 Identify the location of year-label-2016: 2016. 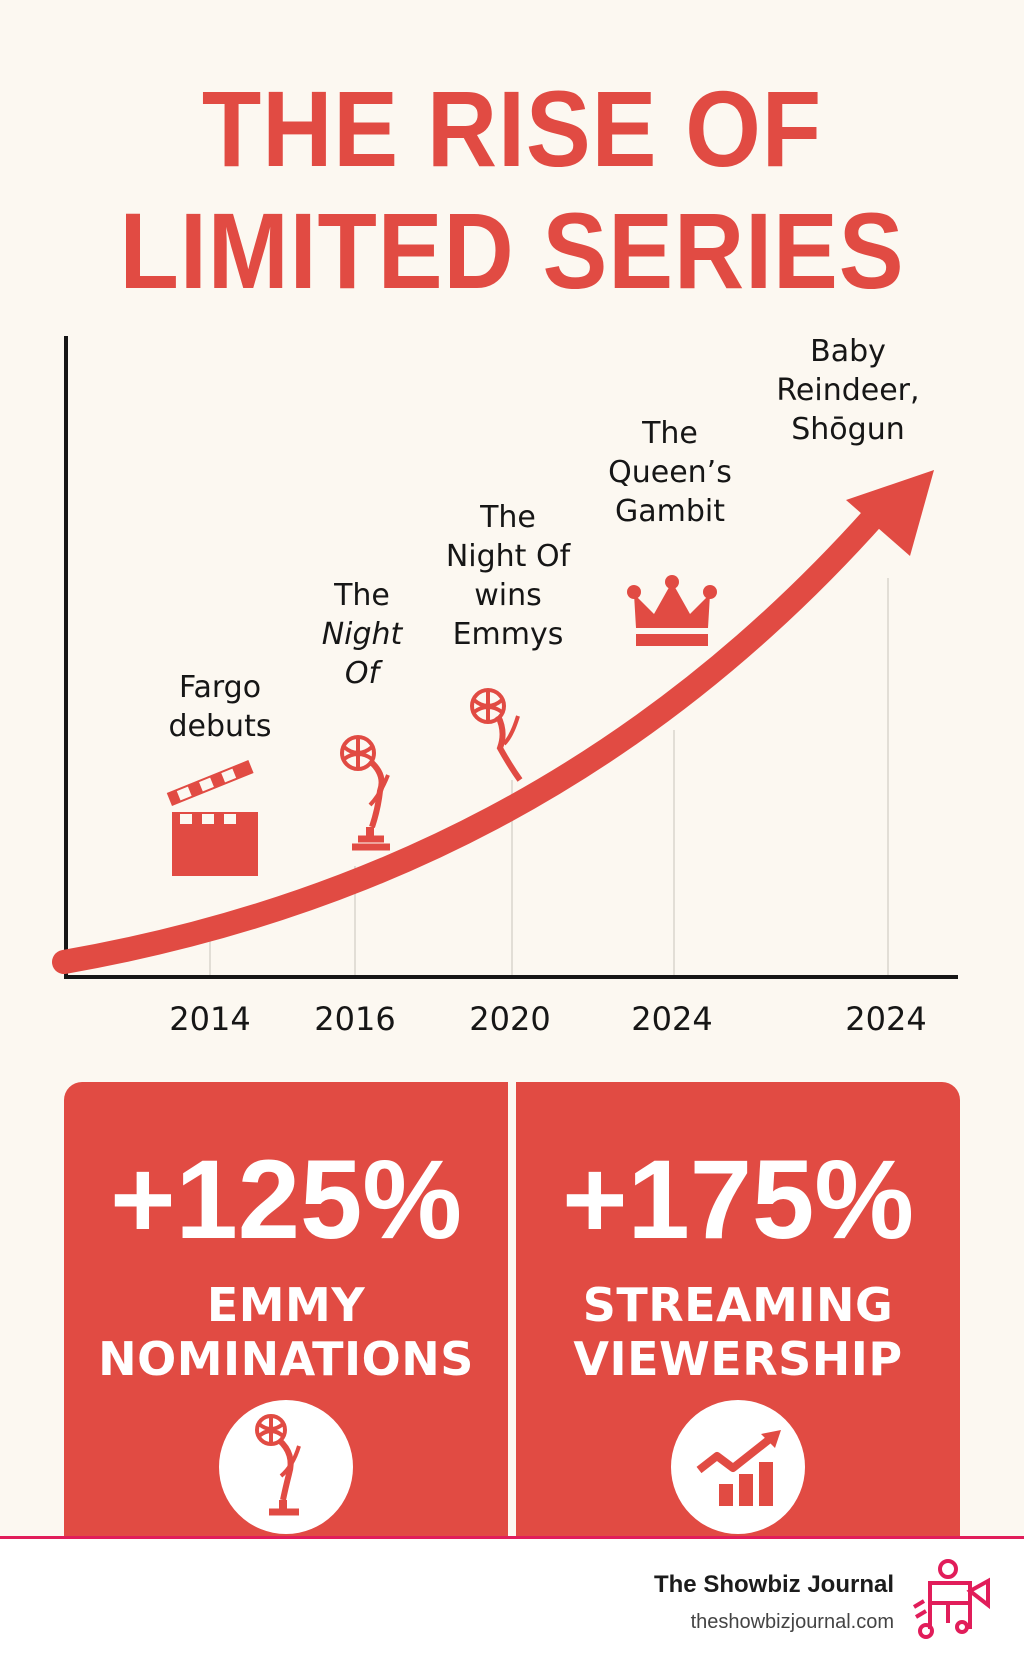
(355, 1019).